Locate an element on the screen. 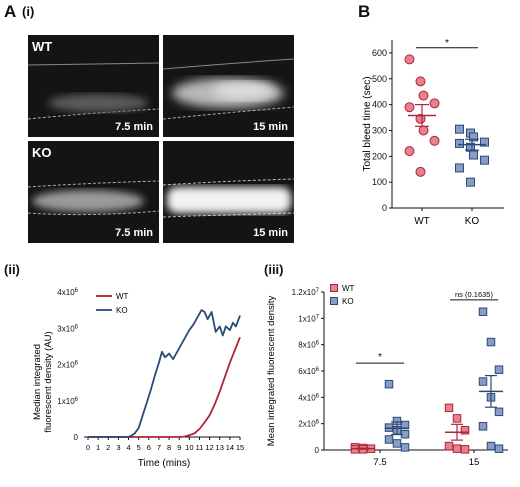 This screenshot has height=487, width=520. y-tick-label: 8x106 is located at coordinates (308, 345).